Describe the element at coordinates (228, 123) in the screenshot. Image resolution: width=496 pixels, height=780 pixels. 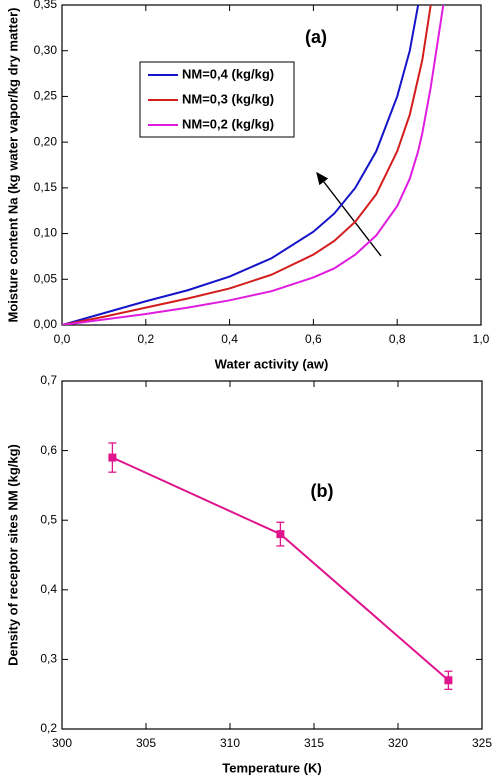
I see `legend-label: NM=0,2 (kg/kg)` at that location.